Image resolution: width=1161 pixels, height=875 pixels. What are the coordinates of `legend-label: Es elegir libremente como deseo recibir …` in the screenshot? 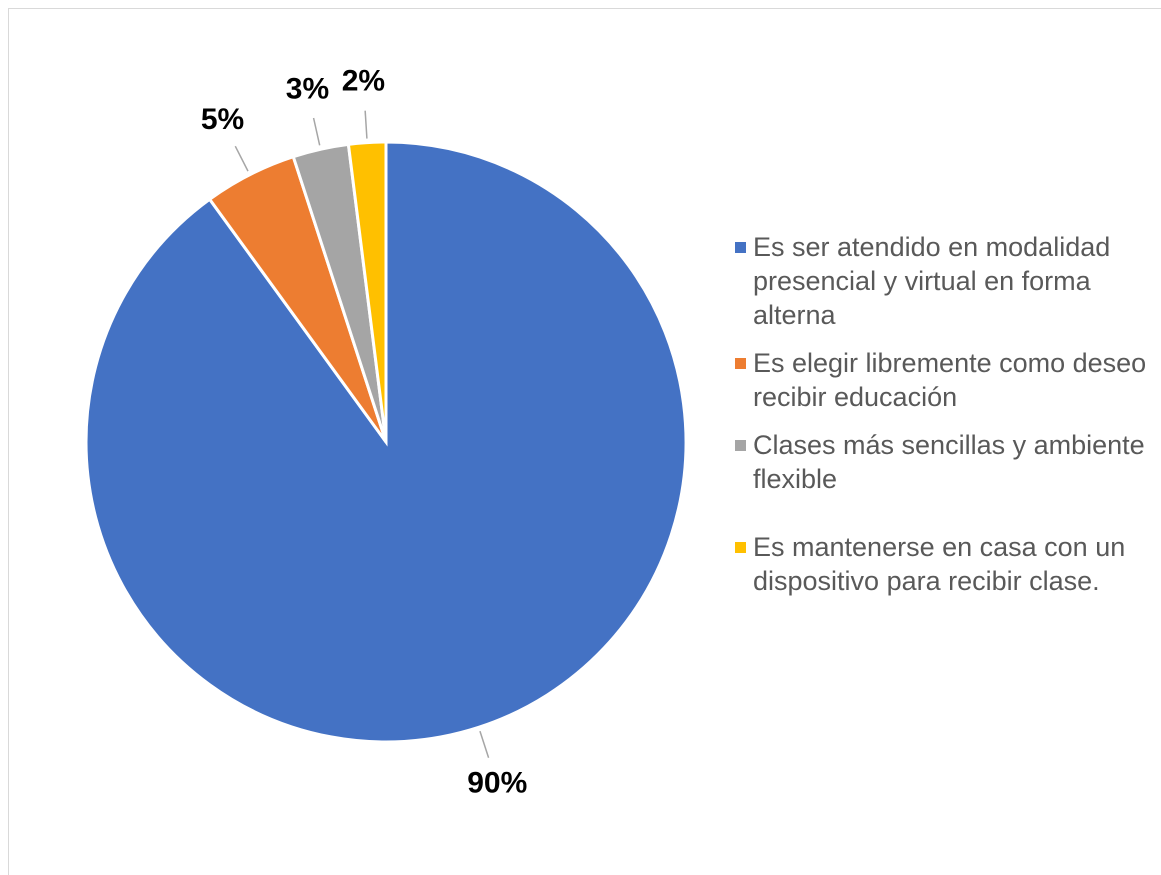 It's located at (950, 380).